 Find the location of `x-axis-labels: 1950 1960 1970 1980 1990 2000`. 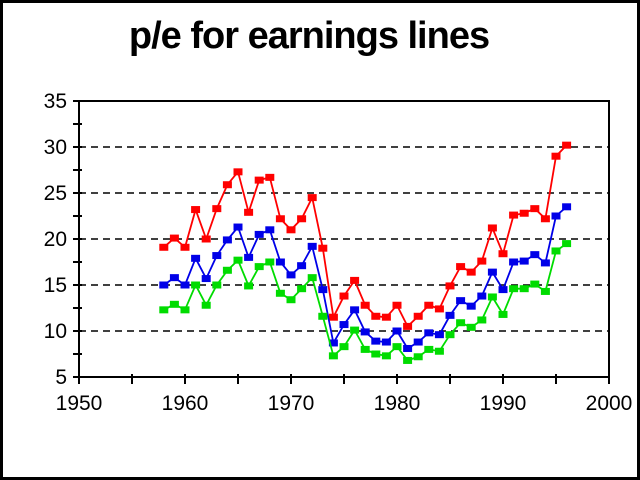

x-axis-labels: 1950 1960 1970 1980 1990 2000 is located at coordinates (344, 403).